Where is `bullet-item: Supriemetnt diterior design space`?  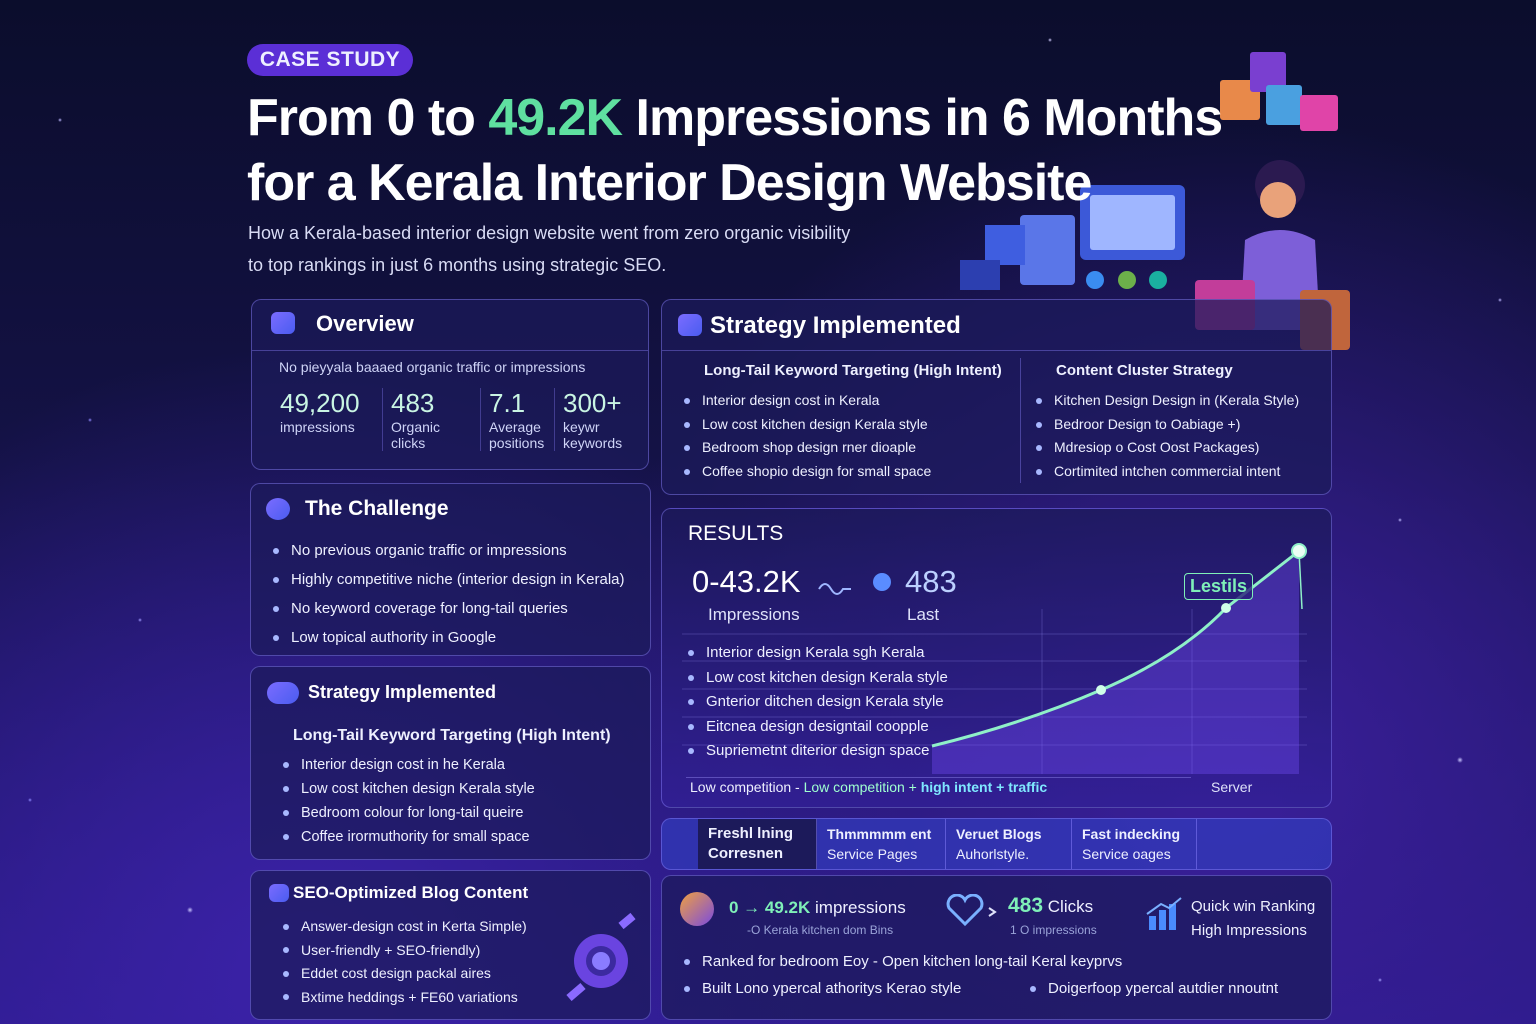 bullet-item: Supriemetnt diterior design space is located at coordinates (817, 751).